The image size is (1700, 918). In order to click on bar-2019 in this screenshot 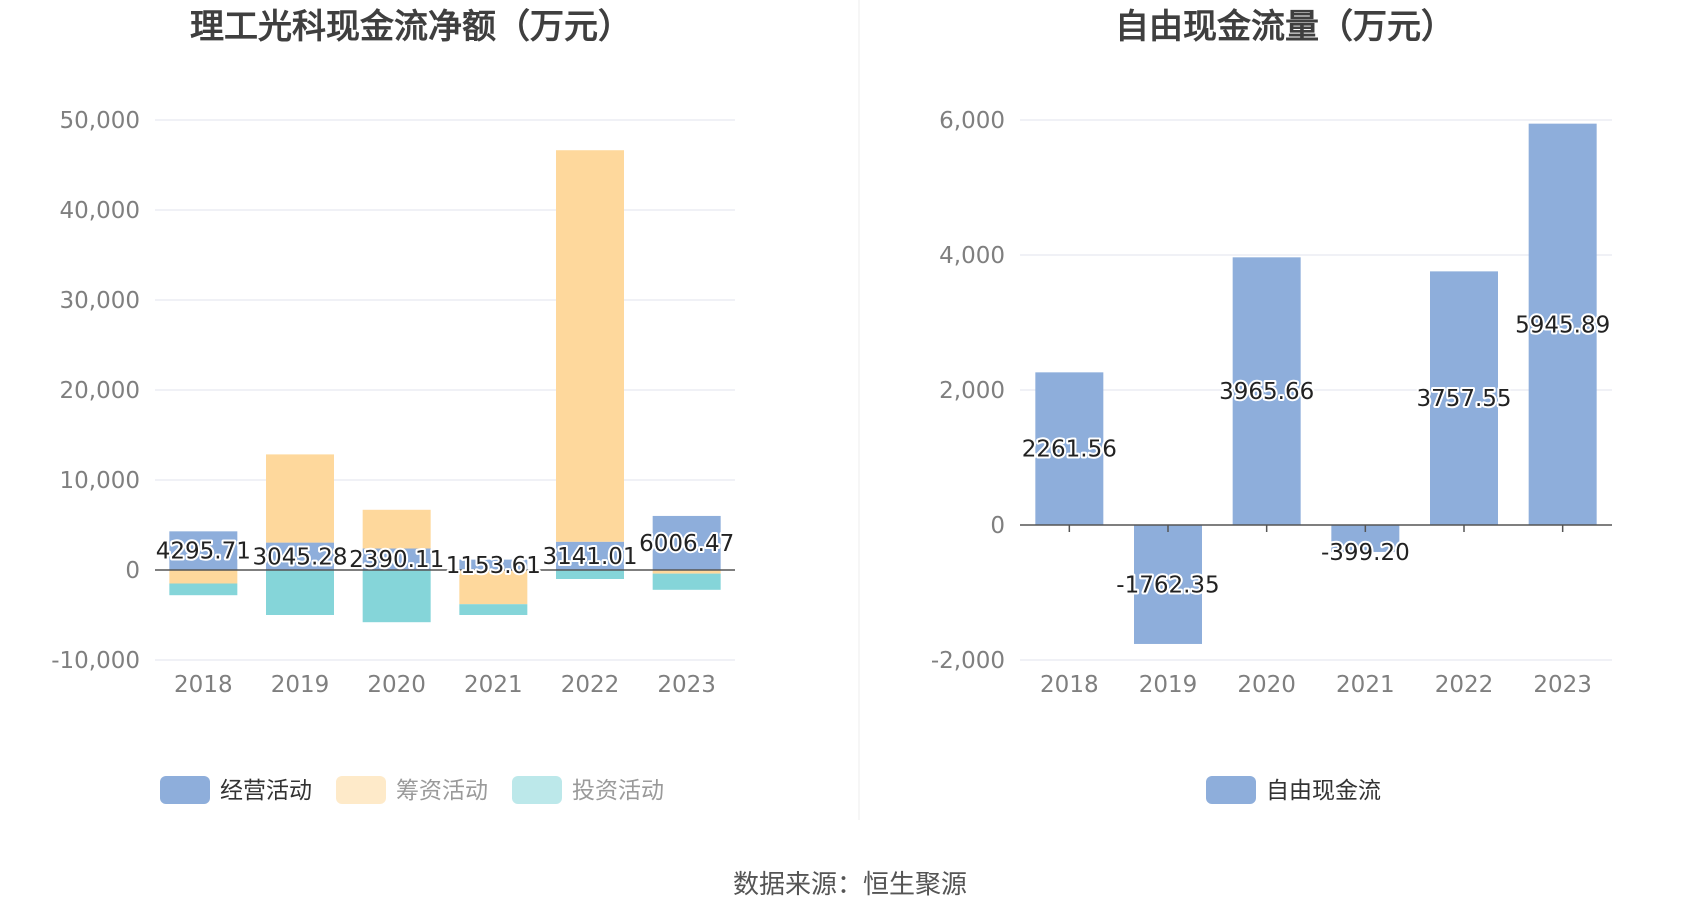, I will do `click(1168, 584)`.